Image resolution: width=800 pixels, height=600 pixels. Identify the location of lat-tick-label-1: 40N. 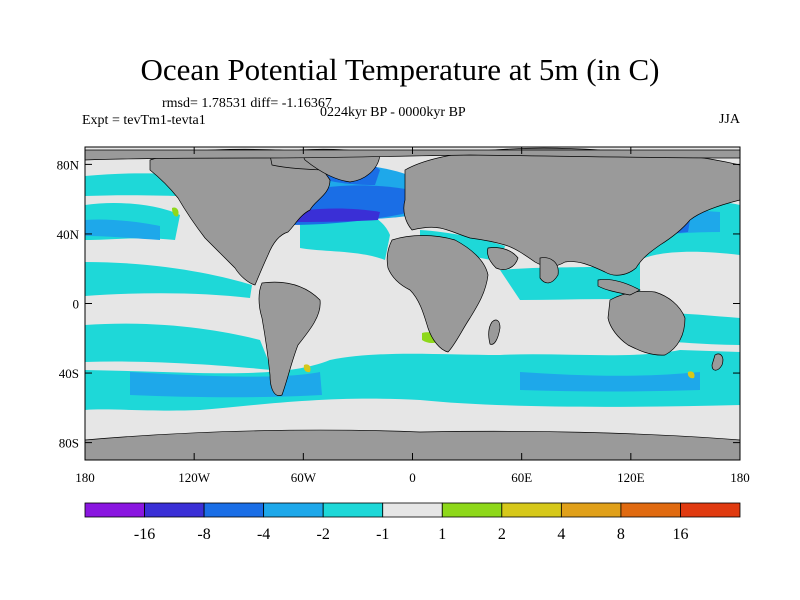
(68, 234).